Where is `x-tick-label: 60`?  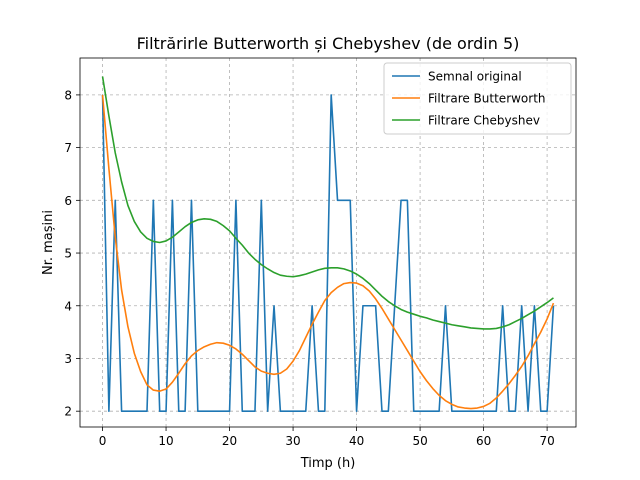
x-tick-label: 60 is located at coordinates (483, 441).